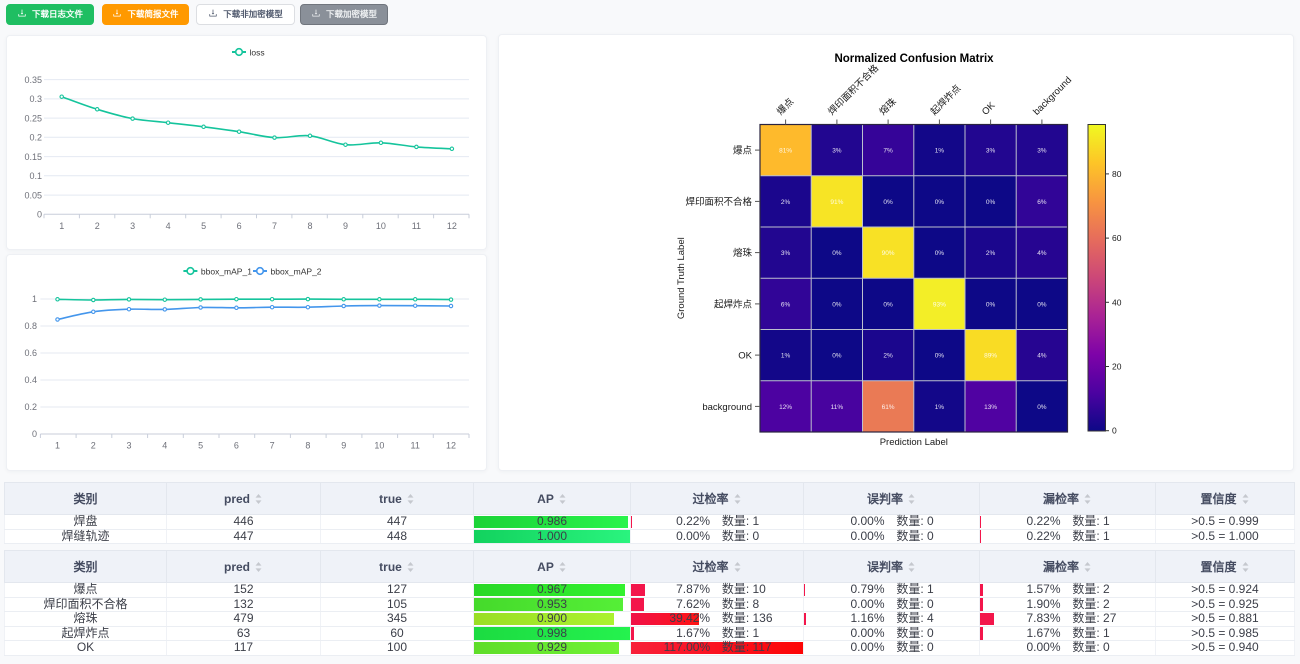 The image size is (1300, 664). I want to click on svg-text: 93%, so click(939, 304).